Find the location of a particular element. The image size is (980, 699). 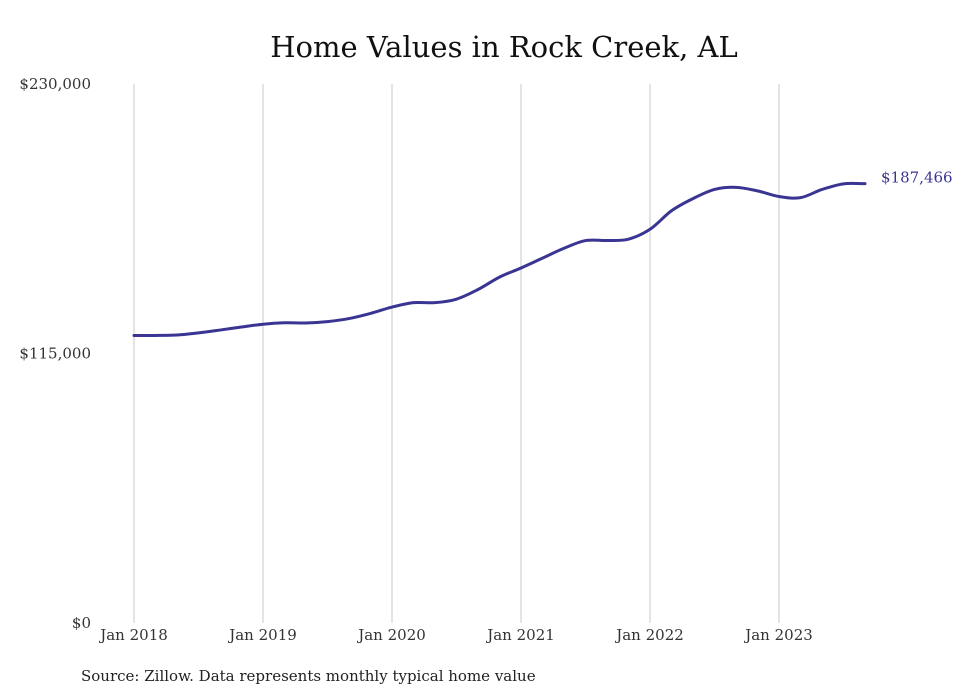

x-tick-label: Jan 2018 is located at coordinates (133, 635).